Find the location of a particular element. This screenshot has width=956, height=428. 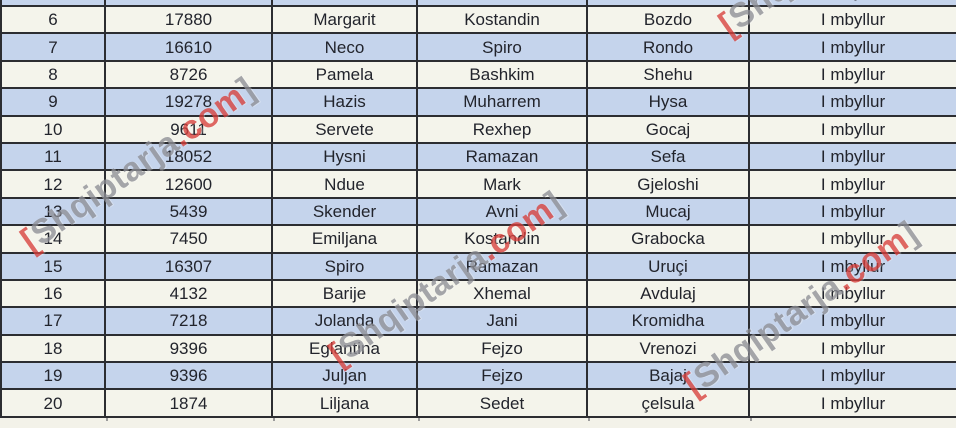

cell-father-name: Sedet is located at coordinates (503, 403).